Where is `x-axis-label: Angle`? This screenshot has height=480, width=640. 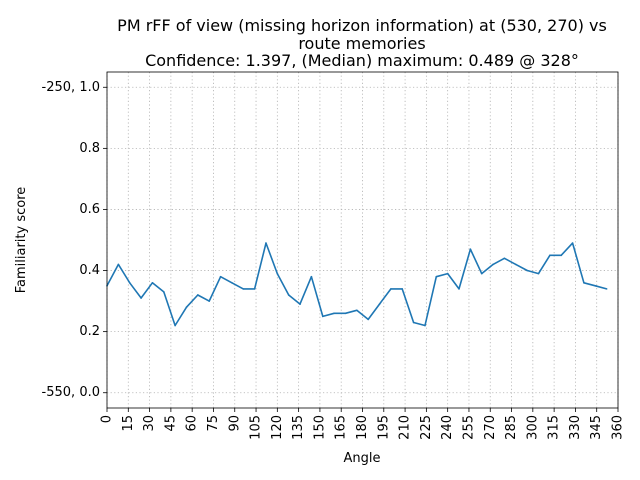 x-axis-label: Angle is located at coordinates (362, 458).